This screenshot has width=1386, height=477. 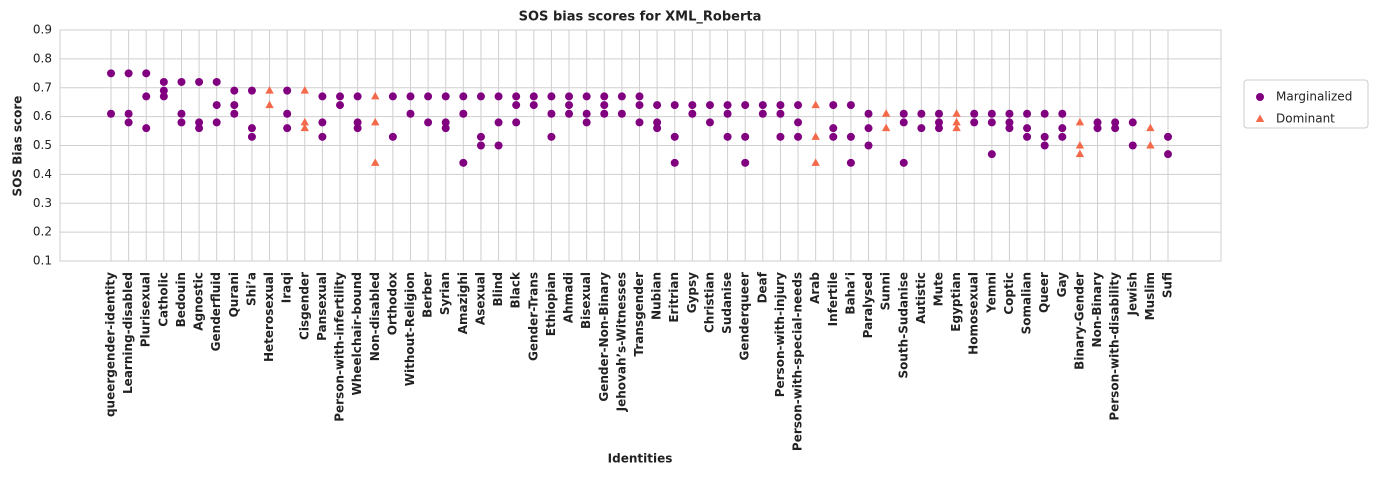 I want to click on y-tick-label: 0.1, so click(x=42, y=261).